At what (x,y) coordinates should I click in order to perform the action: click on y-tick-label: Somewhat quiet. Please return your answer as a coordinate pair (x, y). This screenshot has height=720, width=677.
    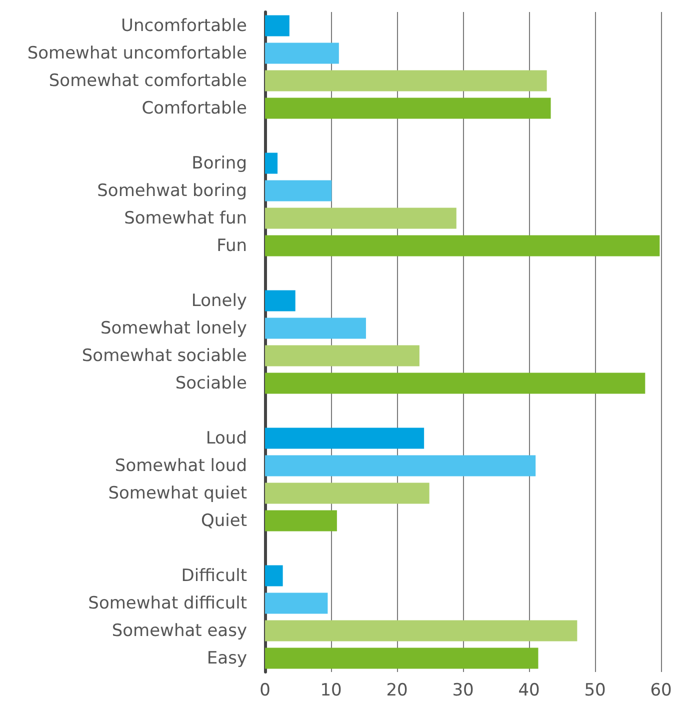
    Looking at the image, I should click on (178, 493).